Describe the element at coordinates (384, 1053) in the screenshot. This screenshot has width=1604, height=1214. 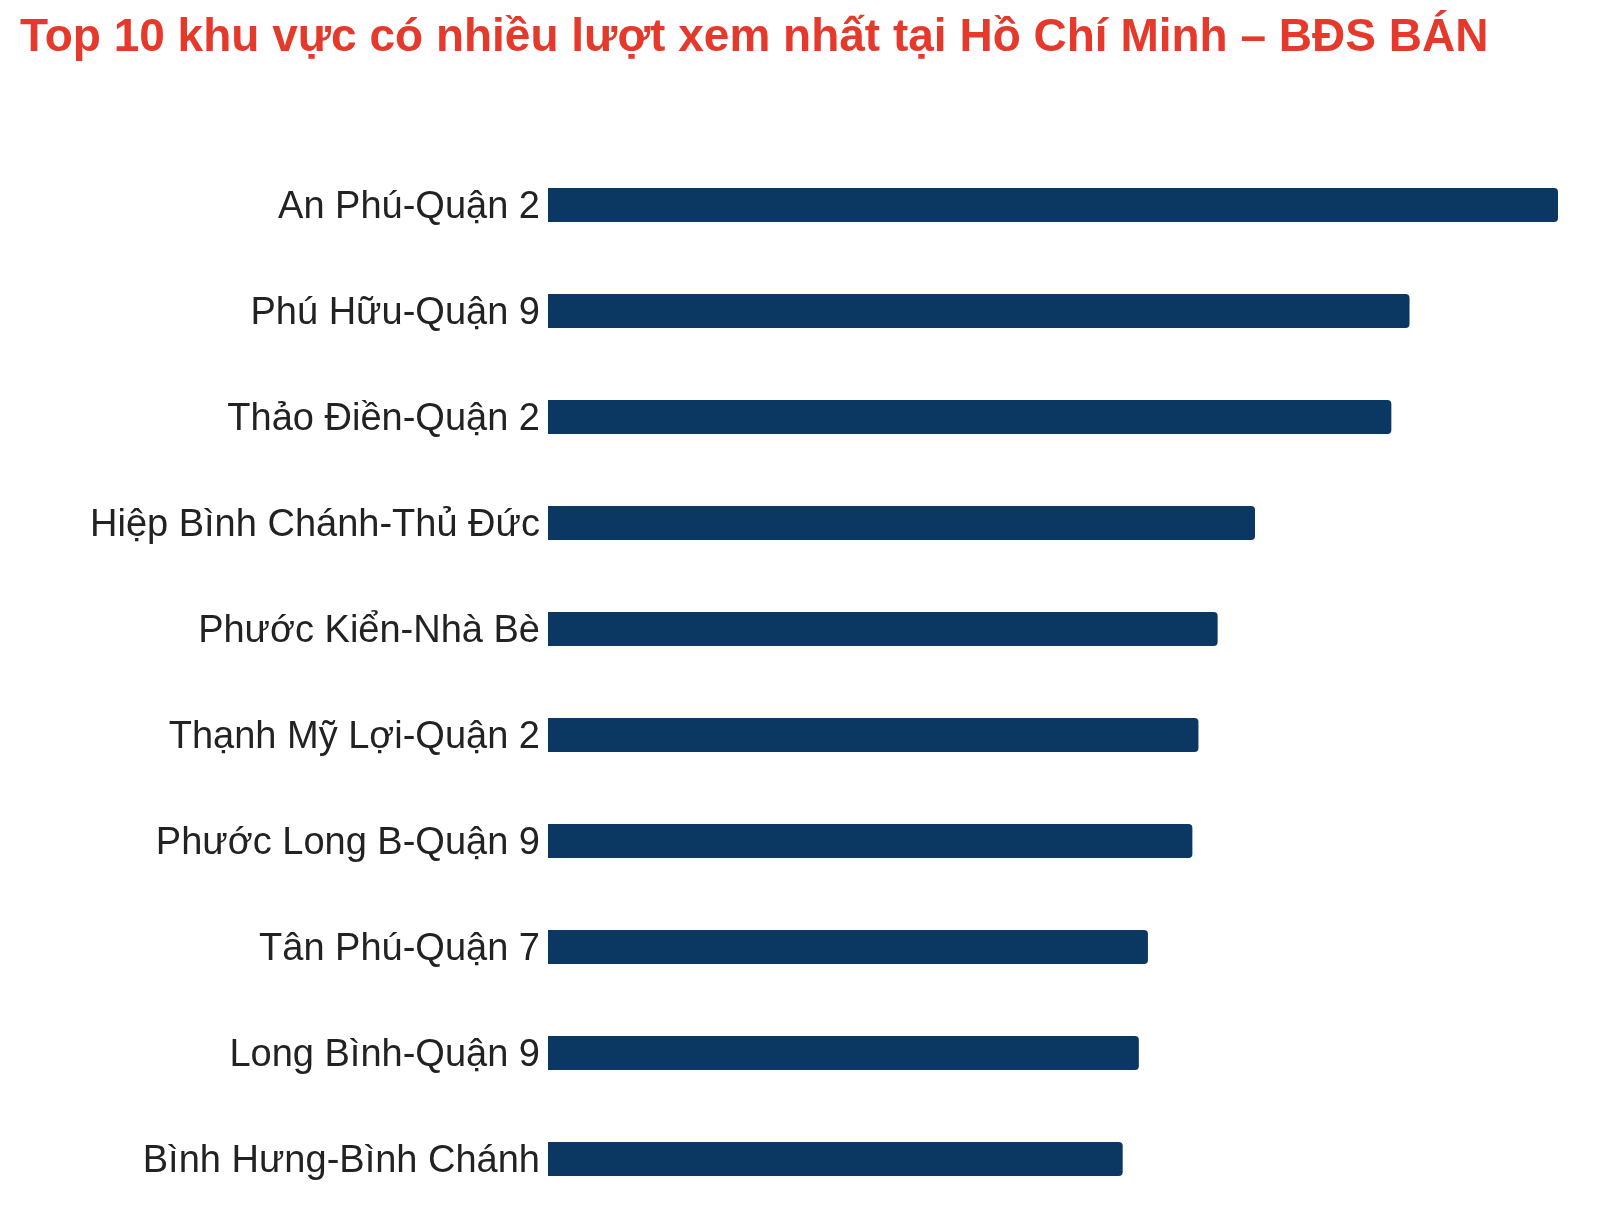
I see `y-tick-label: Long Bình-Quận 9` at that location.